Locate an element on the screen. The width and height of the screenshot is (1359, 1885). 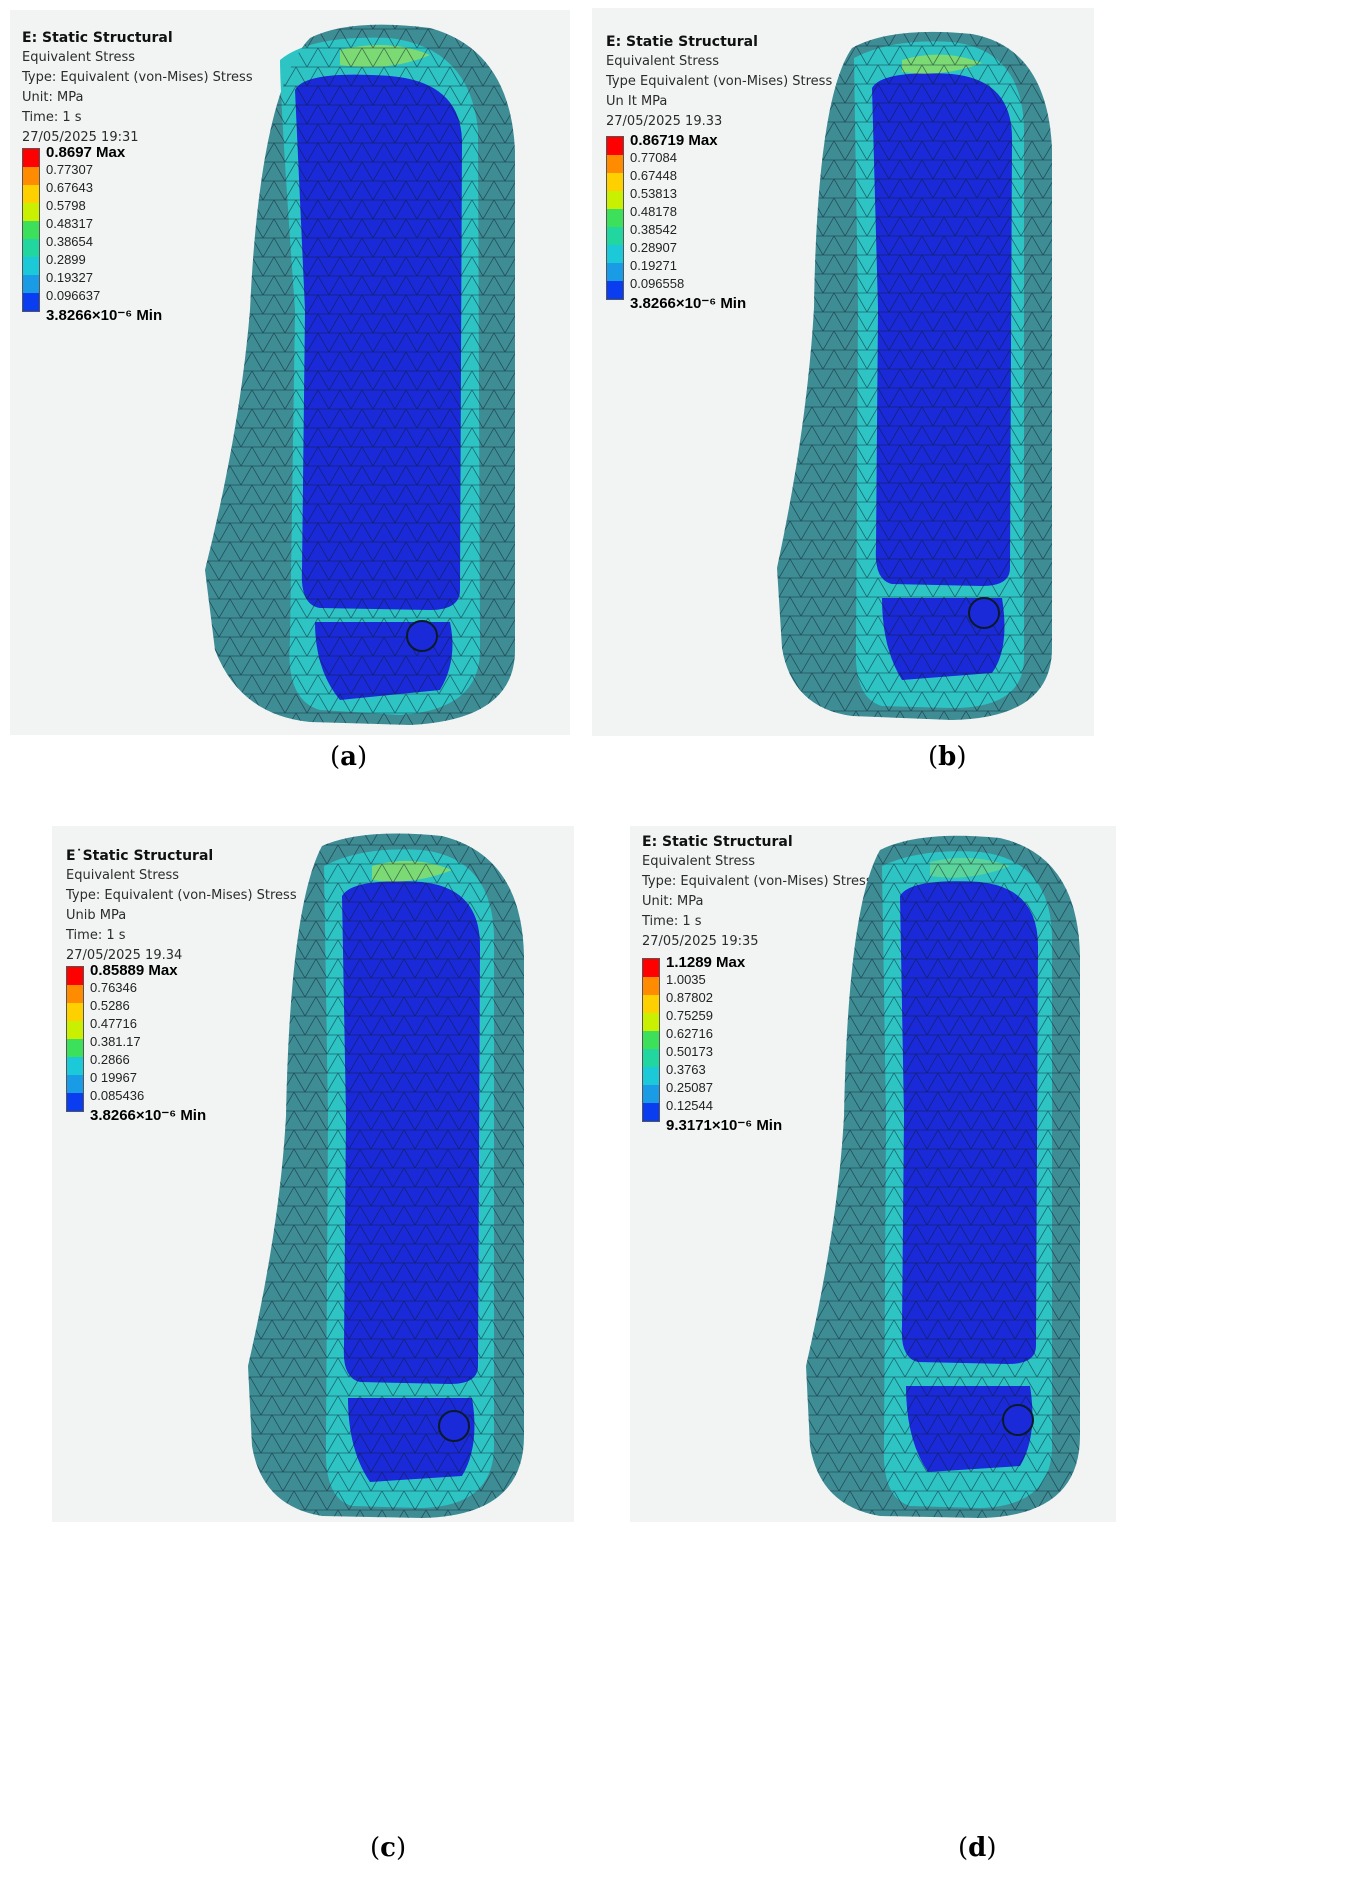
legend-level: 0.67643 is located at coordinates (69, 187).